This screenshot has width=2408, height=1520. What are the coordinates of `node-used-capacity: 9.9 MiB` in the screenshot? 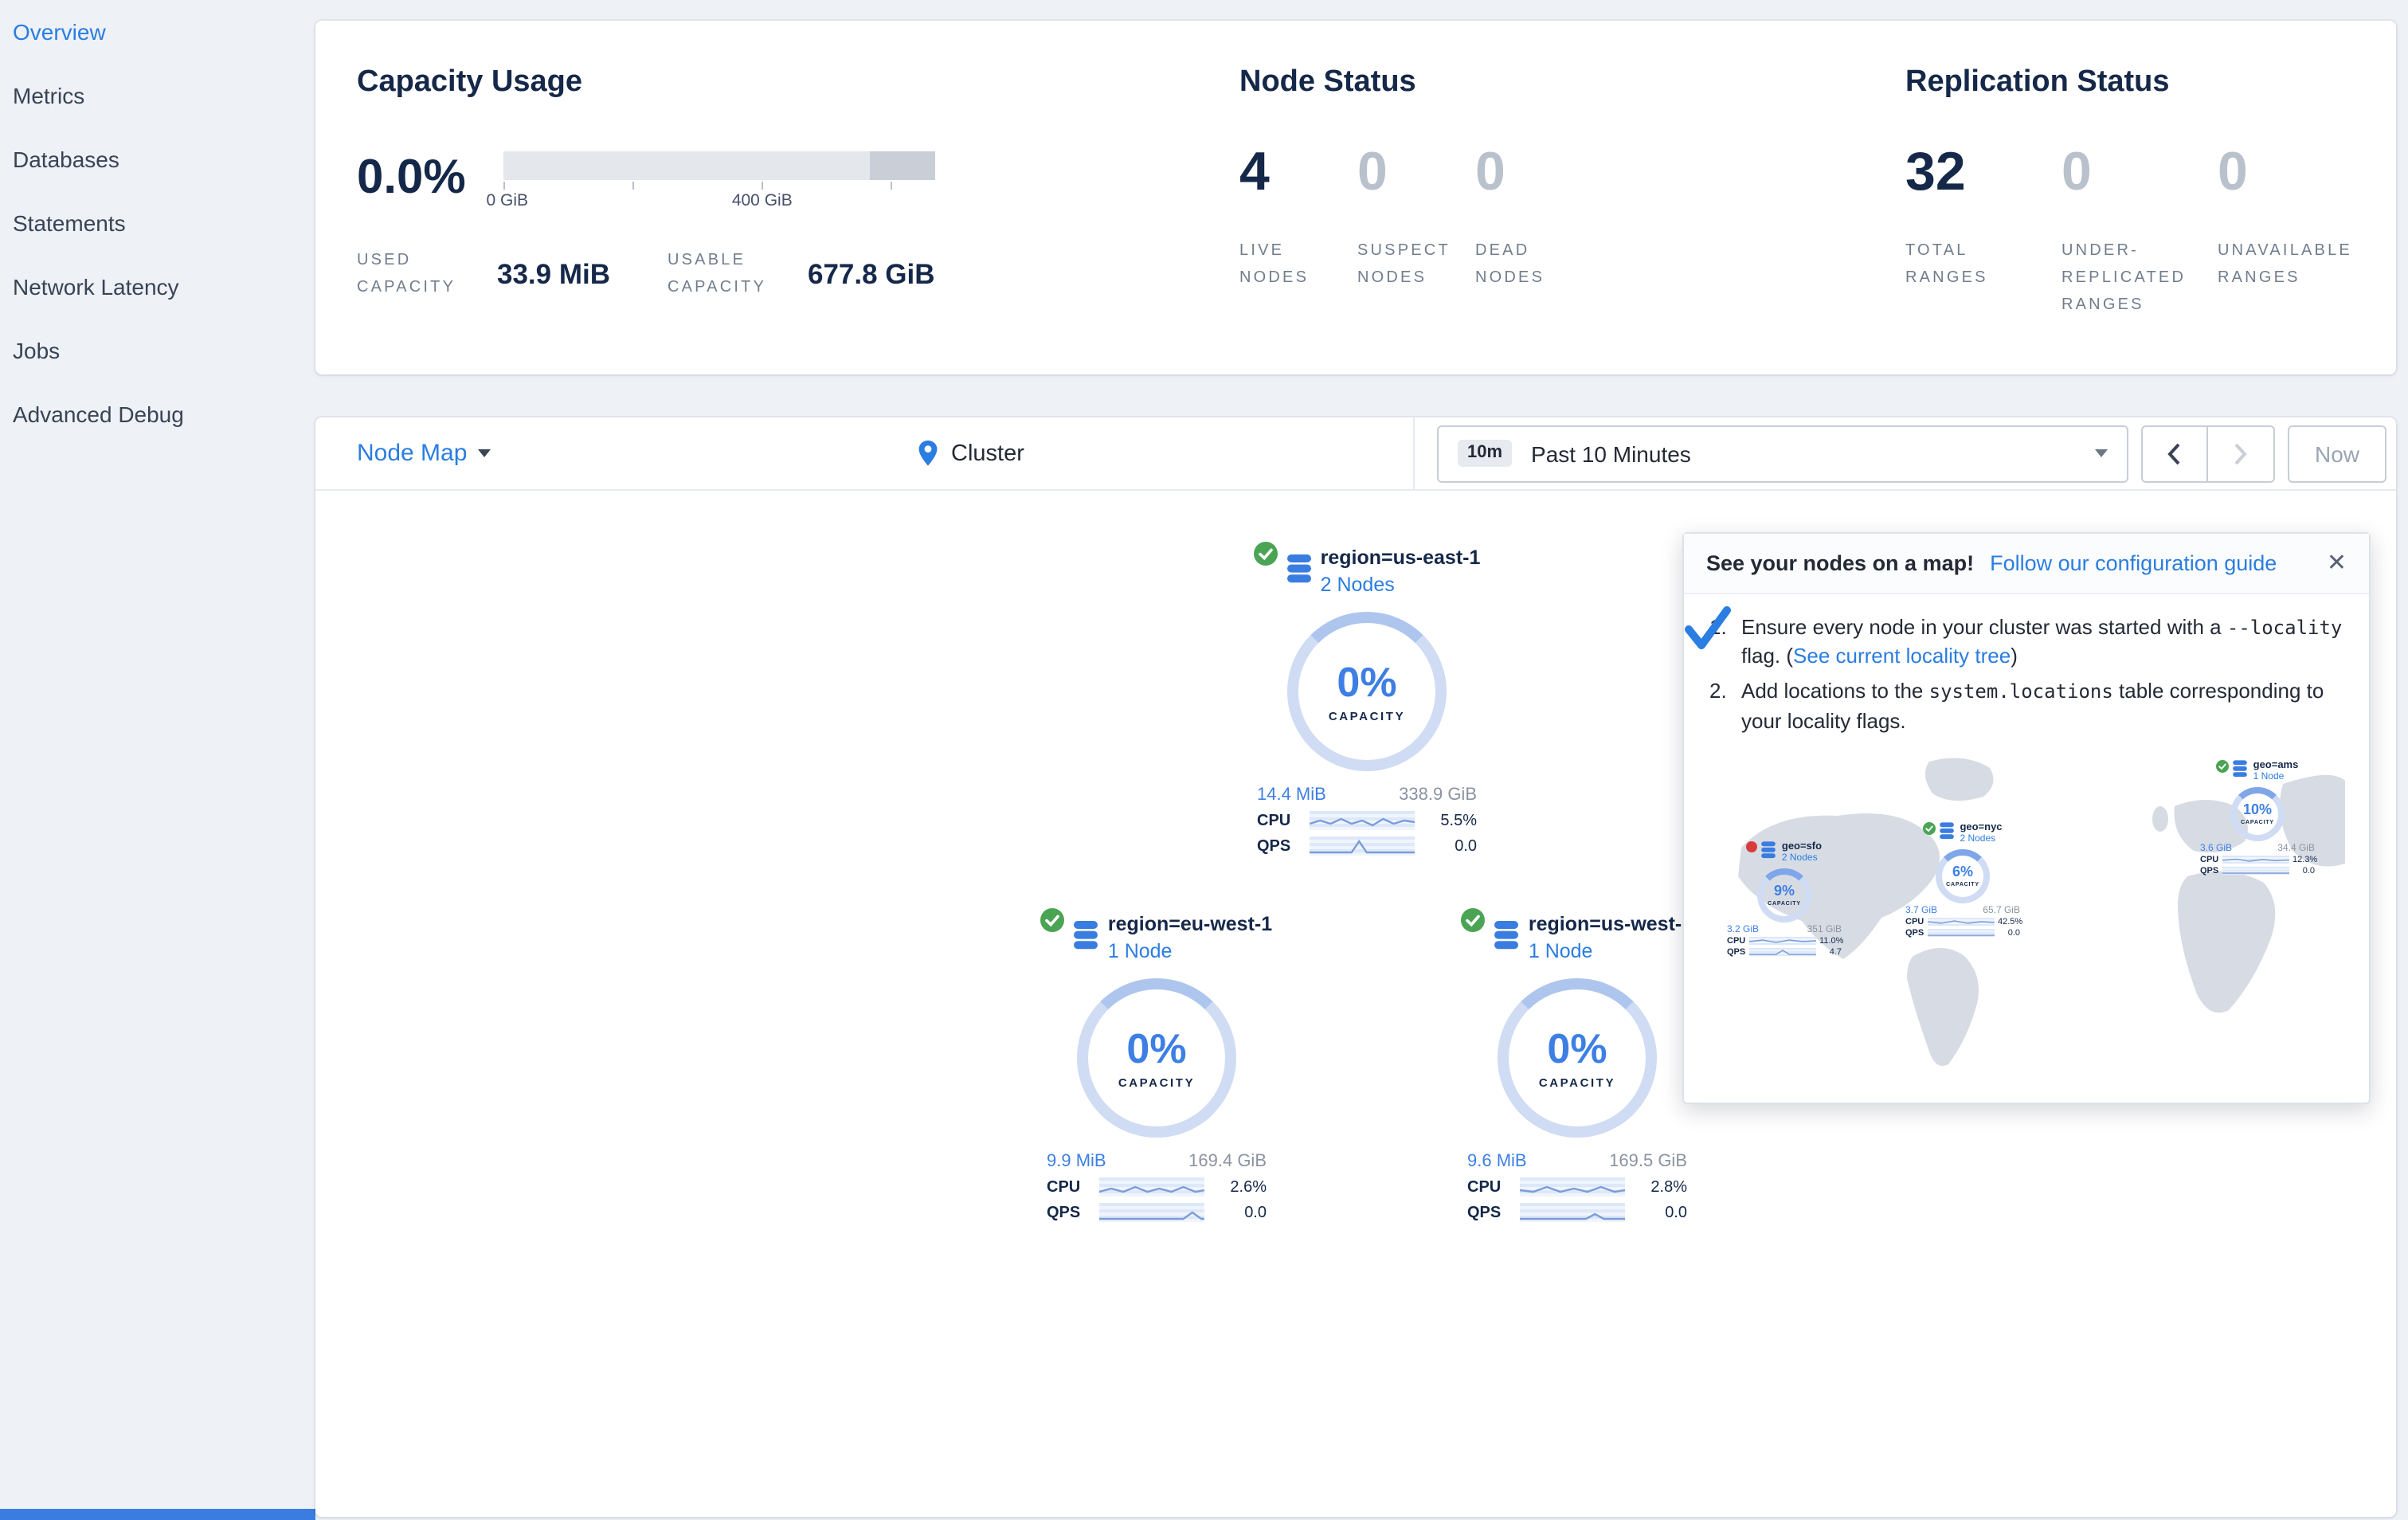 It's located at (1077, 1161).